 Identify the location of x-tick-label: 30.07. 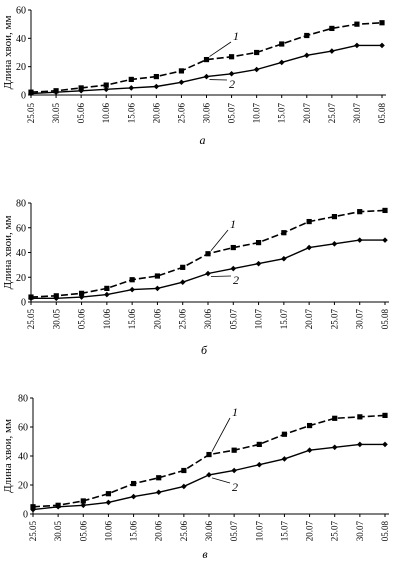
(360, 531).